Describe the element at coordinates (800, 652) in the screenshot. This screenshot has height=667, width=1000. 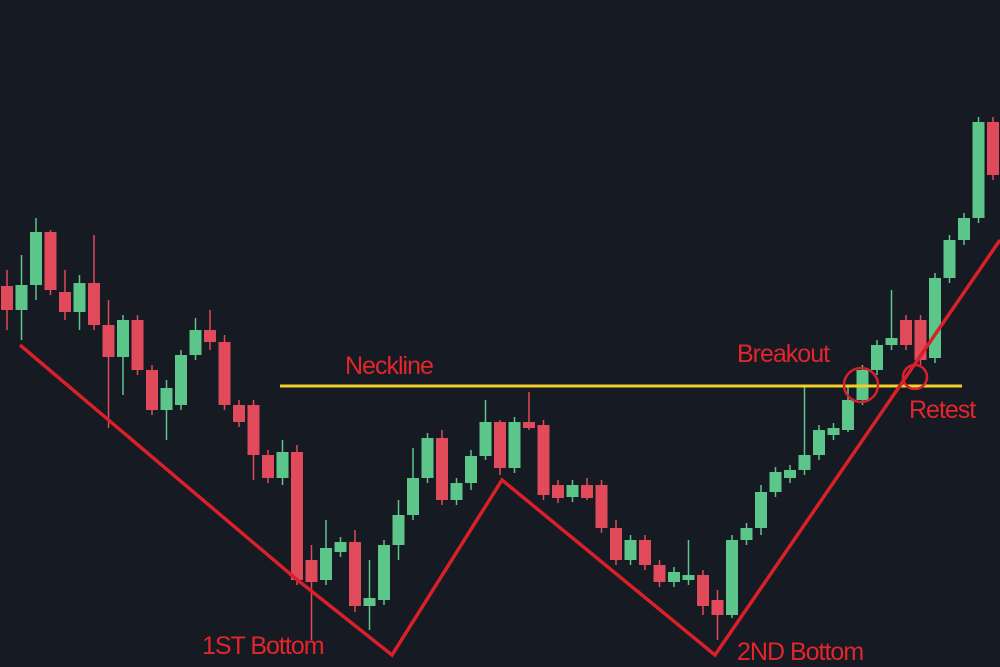
I see `annotation: 2ND Bottom` at that location.